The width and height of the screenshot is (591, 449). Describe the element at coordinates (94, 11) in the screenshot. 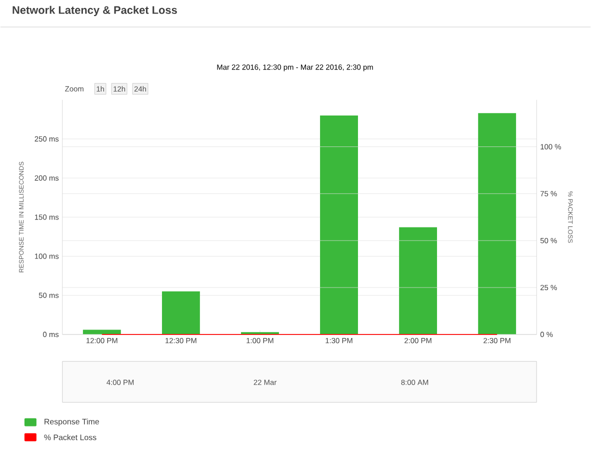

I see `chart-title: Network Latency & Packet Loss` at that location.